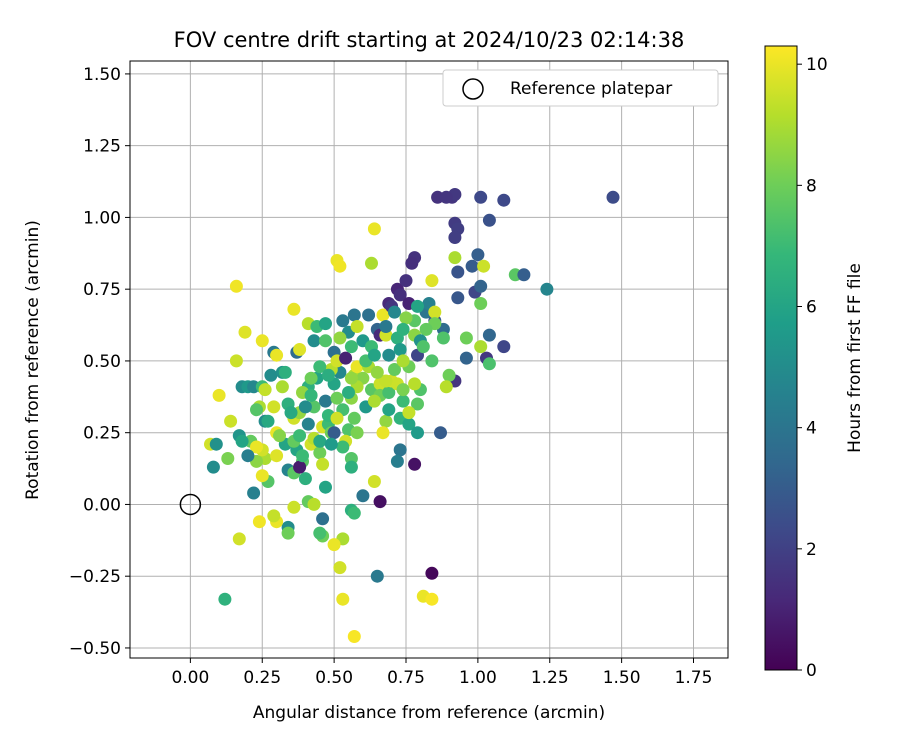 The image size is (900, 750). What do you see at coordinates (102, 218) in the screenshot?
I see `y-tick-label: 1.00` at bounding box center [102, 218].